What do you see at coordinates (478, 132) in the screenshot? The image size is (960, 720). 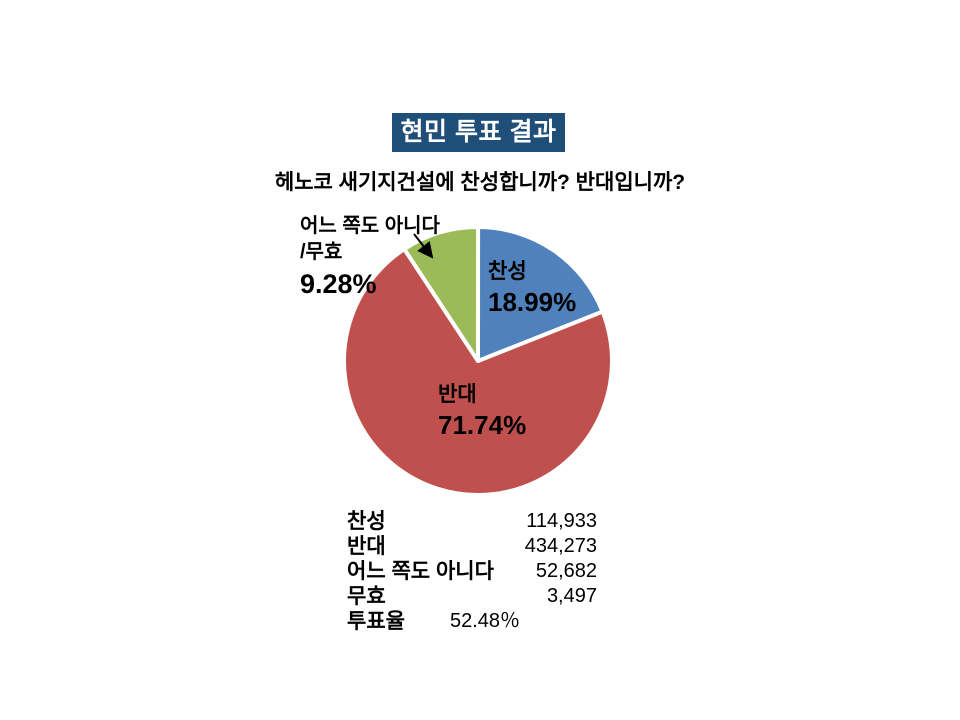 I see `page-title: 현민 투표 결과` at bounding box center [478, 132].